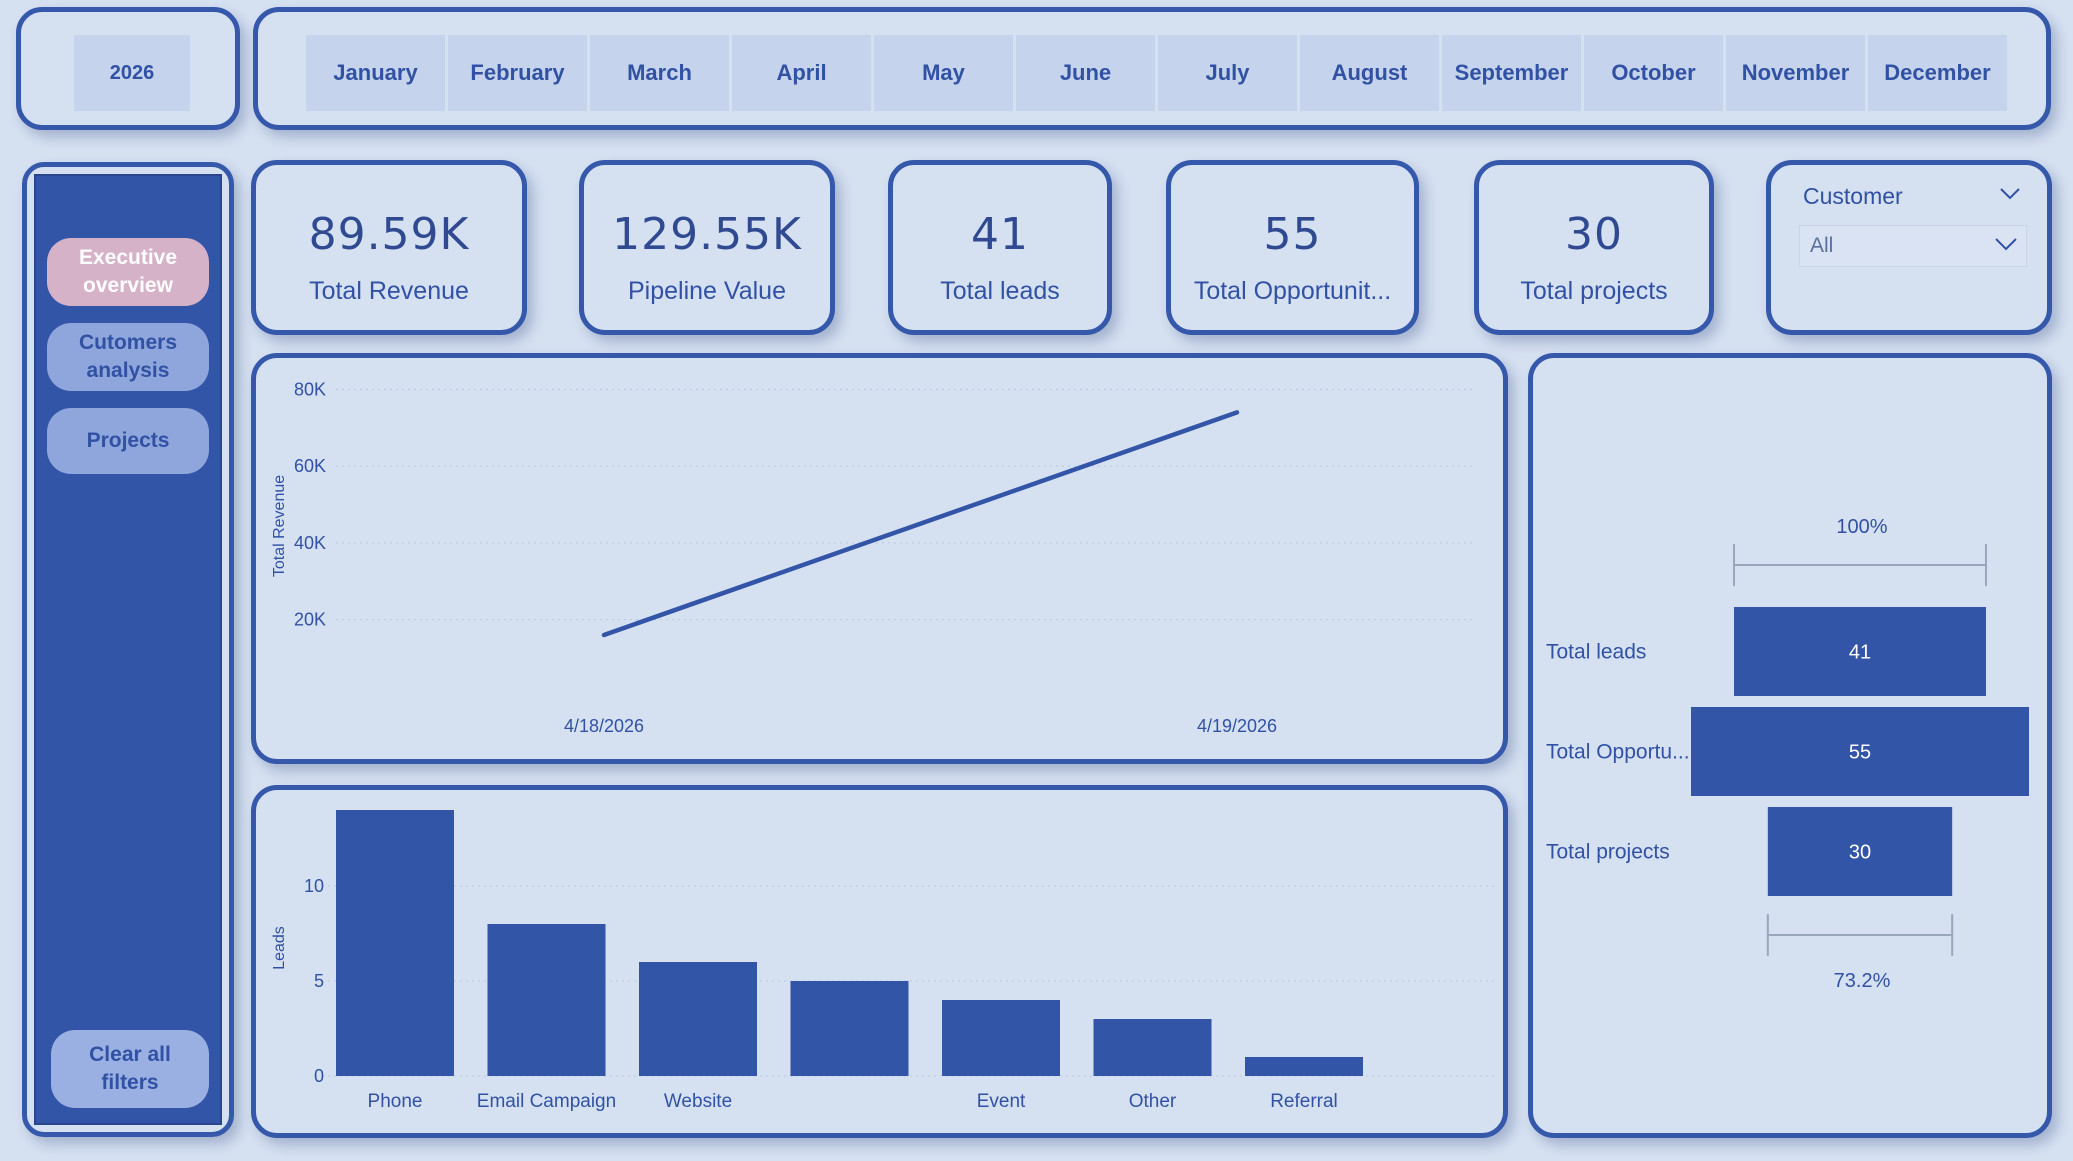  What do you see at coordinates (128, 272) in the screenshot?
I see `nav-button-executive-overview: Executive overview` at bounding box center [128, 272].